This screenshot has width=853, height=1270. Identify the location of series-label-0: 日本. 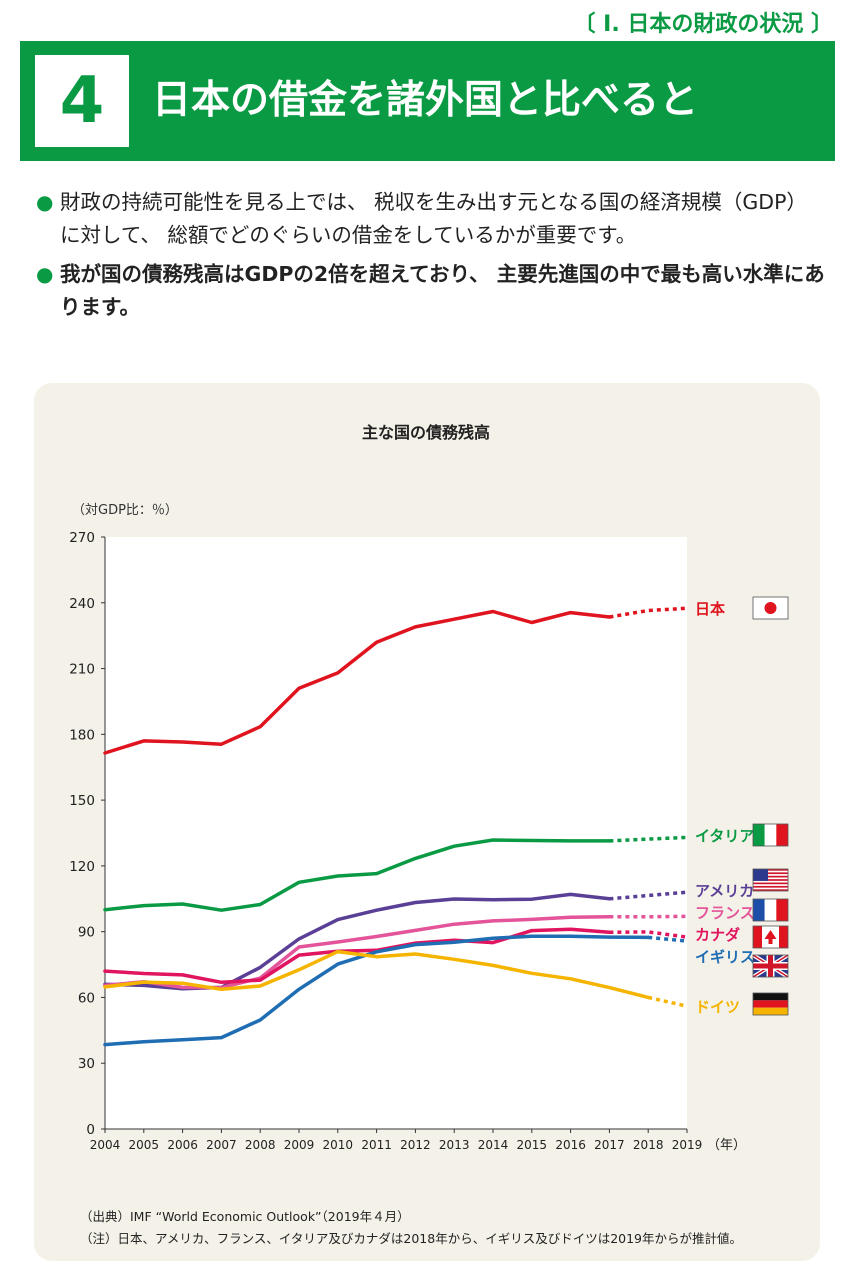
(710, 609).